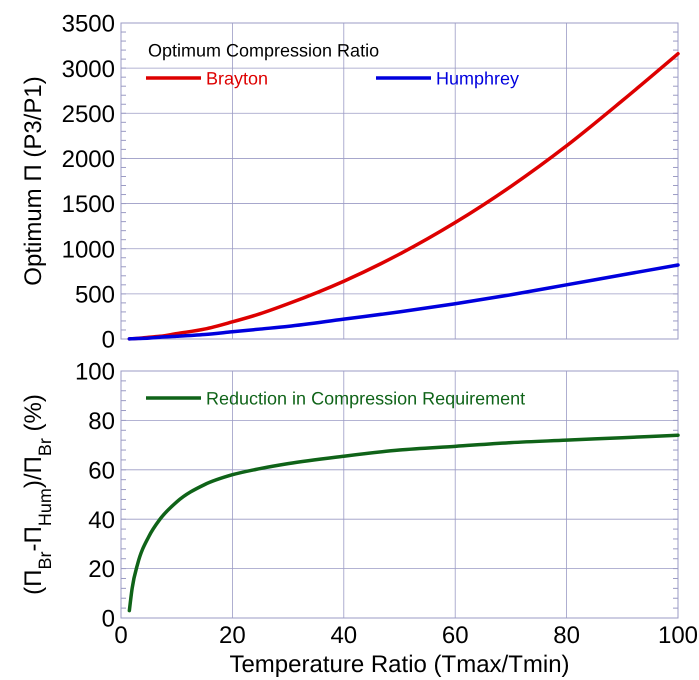 This screenshot has width=699, height=680. Describe the element at coordinates (101, 520) in the screenshot. I see `y-tick-label: 40` at that location.